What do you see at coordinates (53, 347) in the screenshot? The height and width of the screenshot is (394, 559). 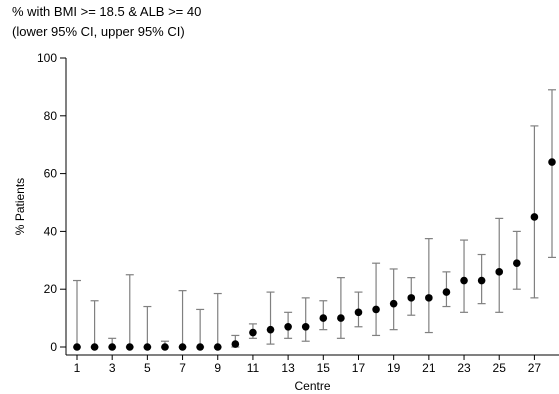 I see `y-tick-label: 0` at bounding box center [53, 347].